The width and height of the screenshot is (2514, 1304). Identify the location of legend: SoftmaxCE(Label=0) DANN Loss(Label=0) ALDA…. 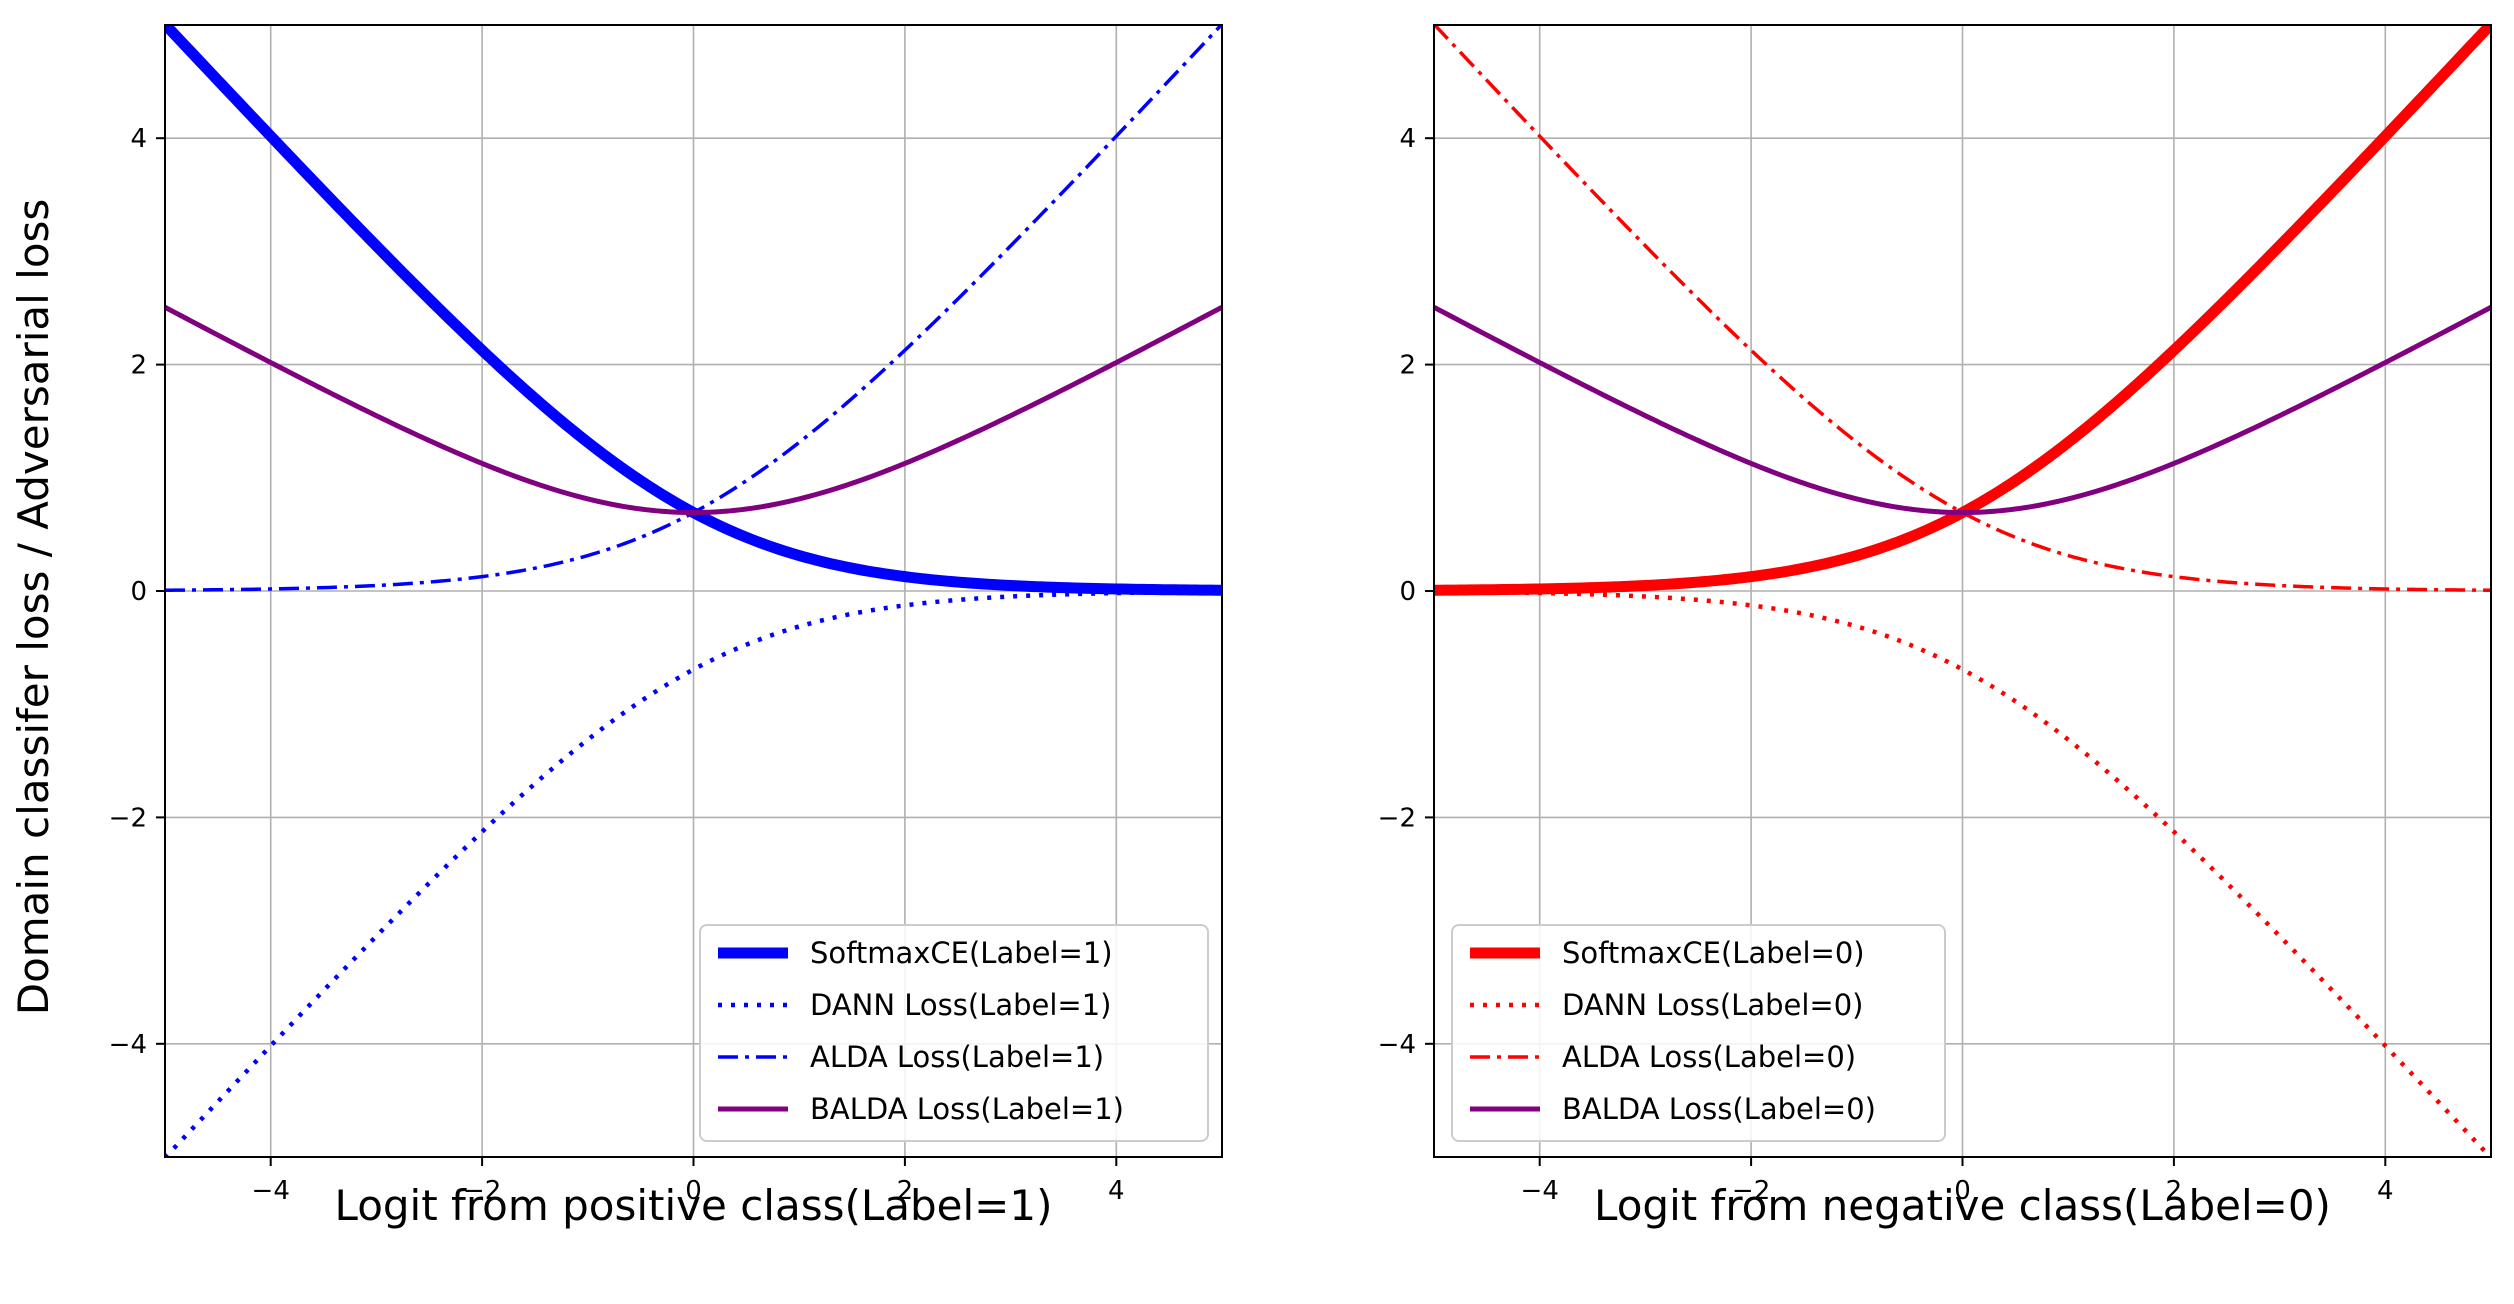
(1698, 1033).